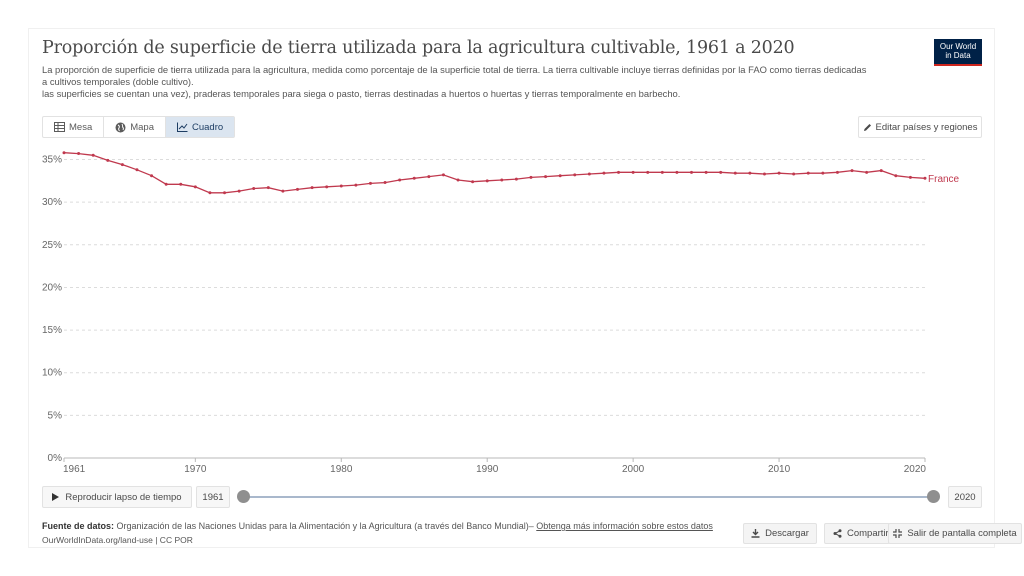 The height and width of the screenshot is (576, 1024). I want to click on source-label: Fuente de datos:, so click(78, 526).